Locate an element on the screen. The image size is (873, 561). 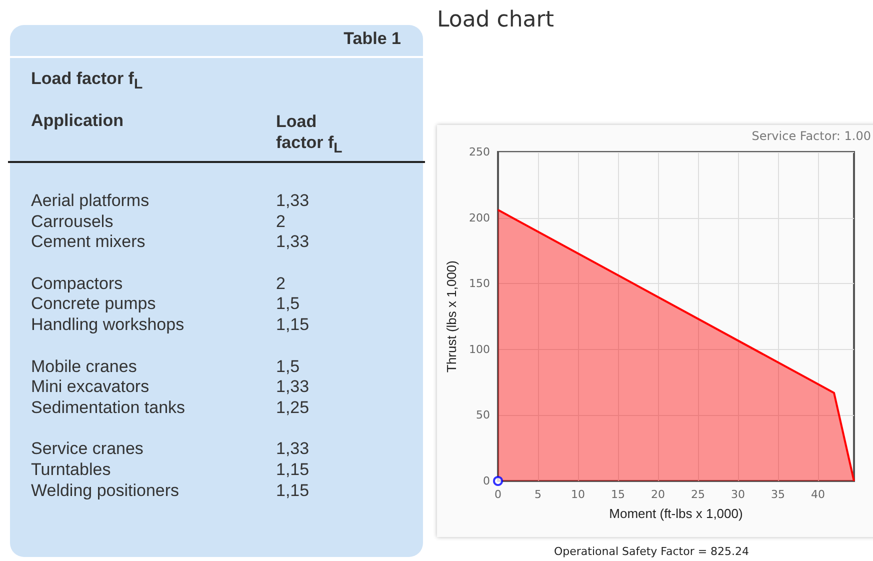
category-label: Mobile cranes is located at coordinates (84, 366).